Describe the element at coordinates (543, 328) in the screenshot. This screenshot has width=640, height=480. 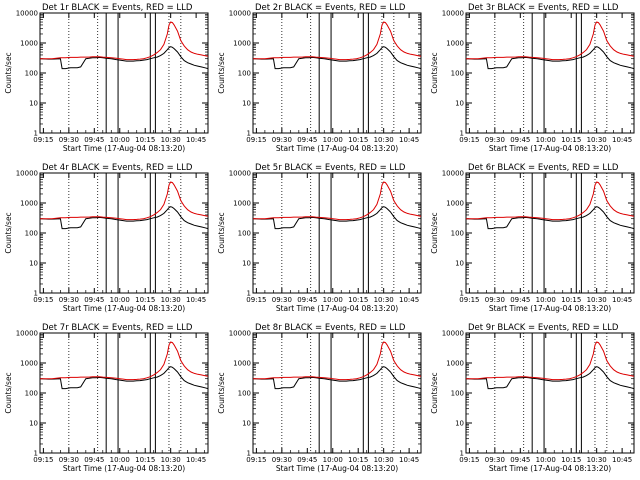
I see `panel-title: Det 9r BLACK = Events, RED = LLD` at that location.